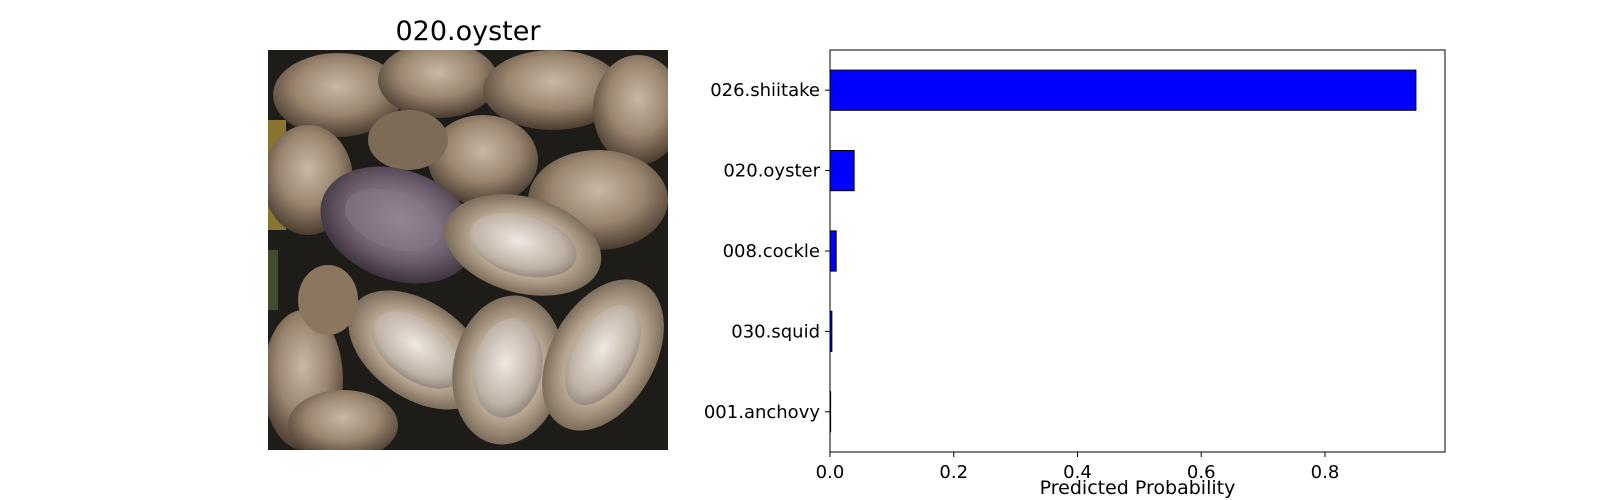  What do you see at coordinates (771, 251) in the screenshot?
I see `y-tick-label: 008.cockle` at bounding box center [771, 251].